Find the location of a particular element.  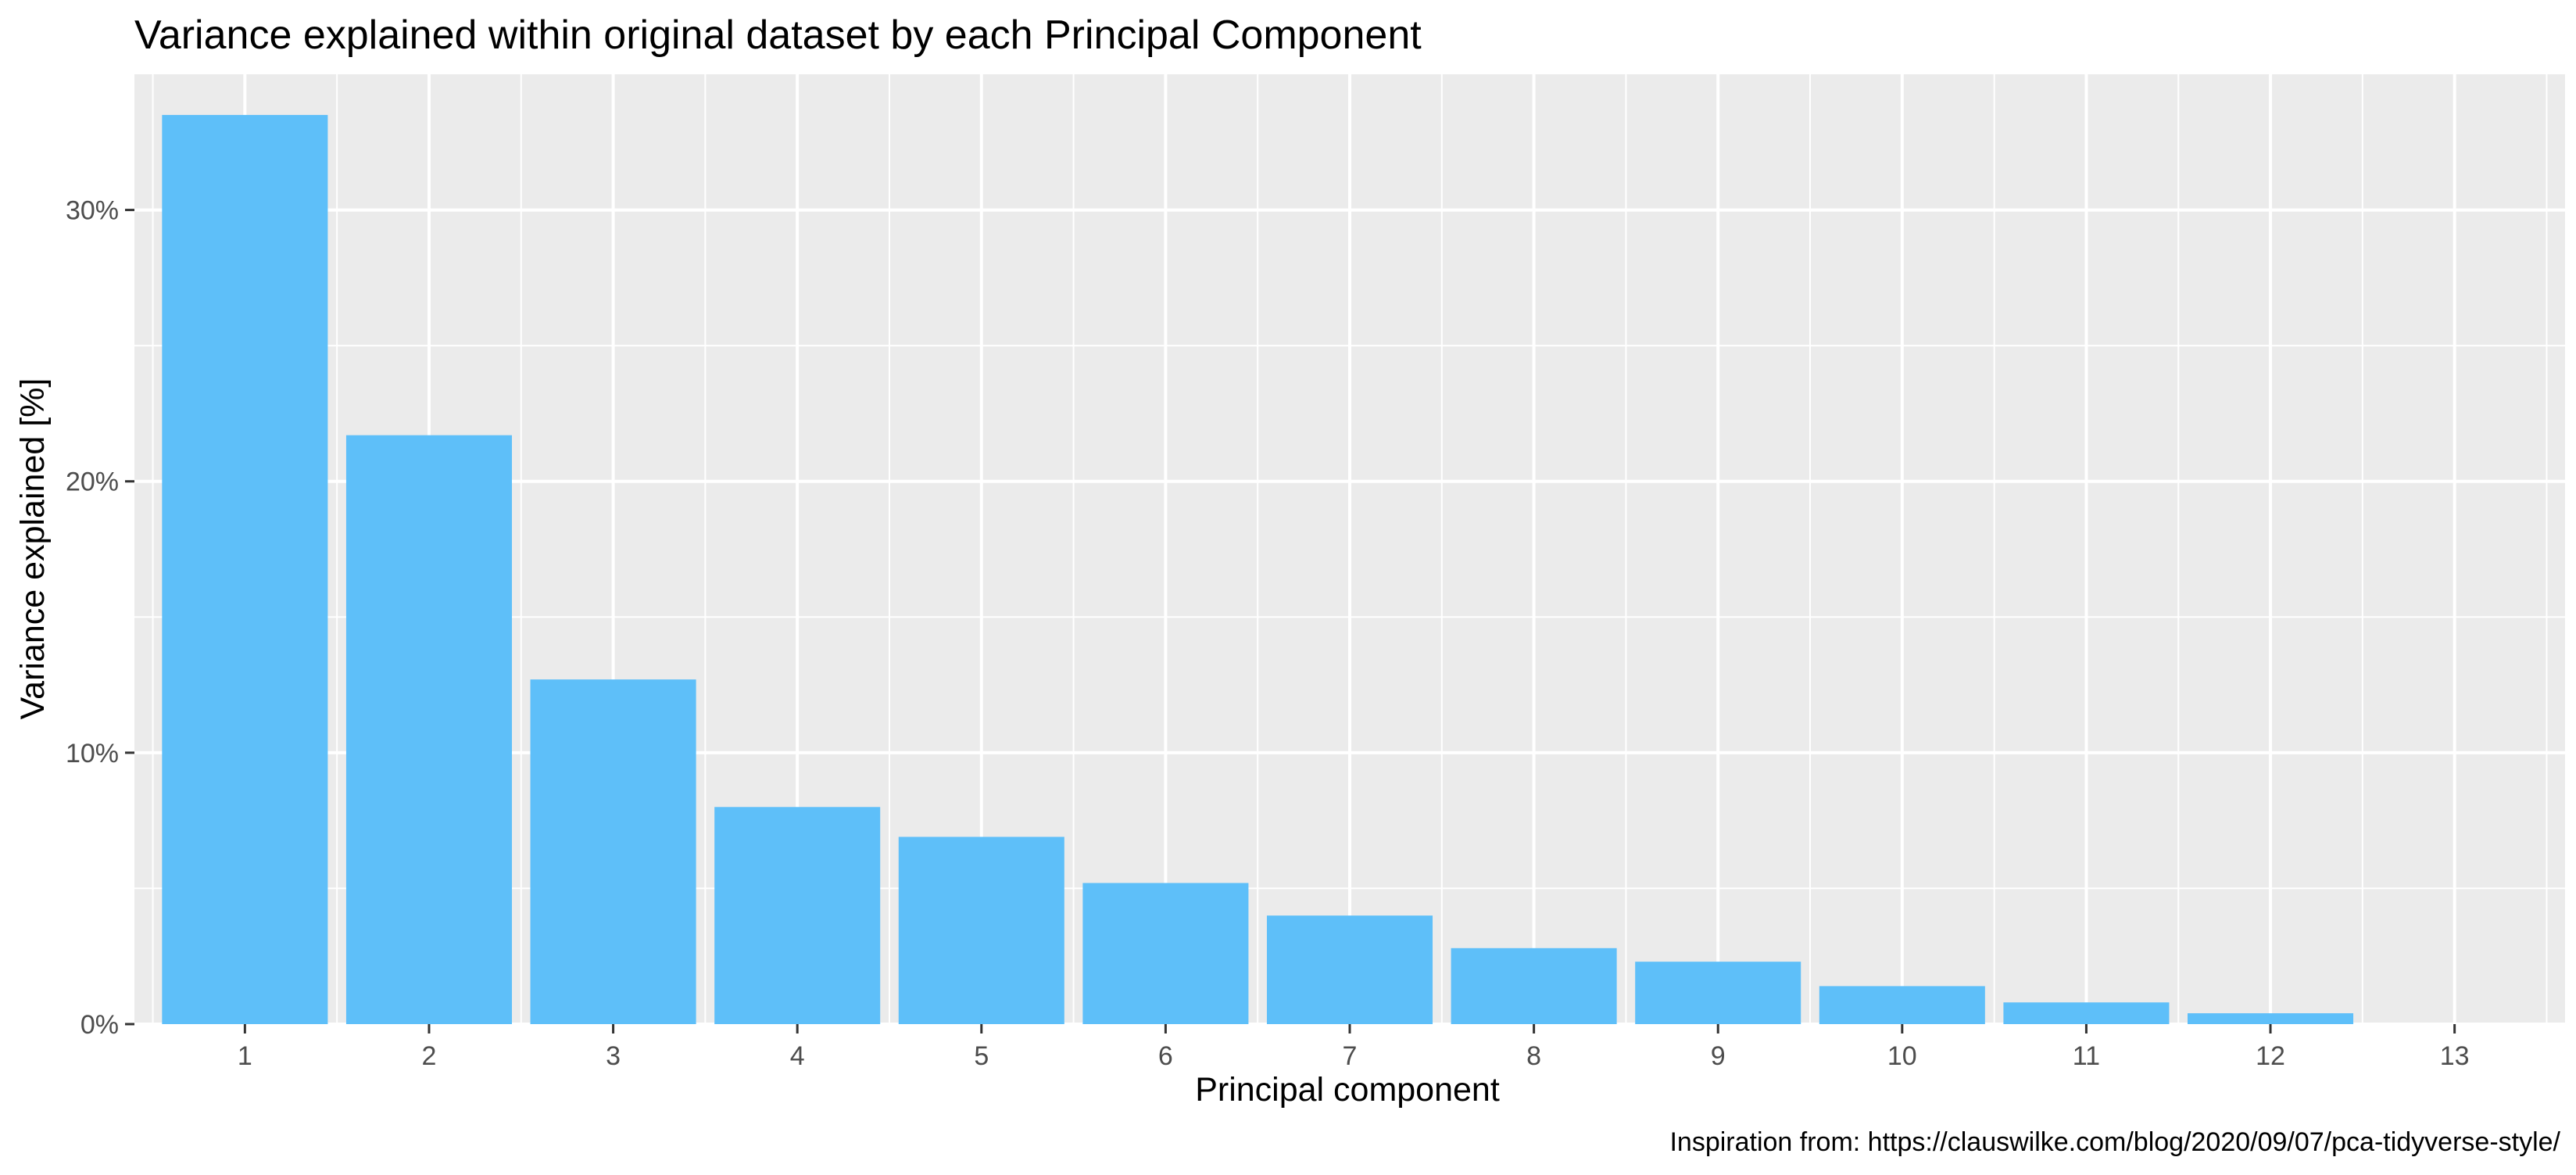

x-tick-label: 9 is located at coordinates (1718, 1056).